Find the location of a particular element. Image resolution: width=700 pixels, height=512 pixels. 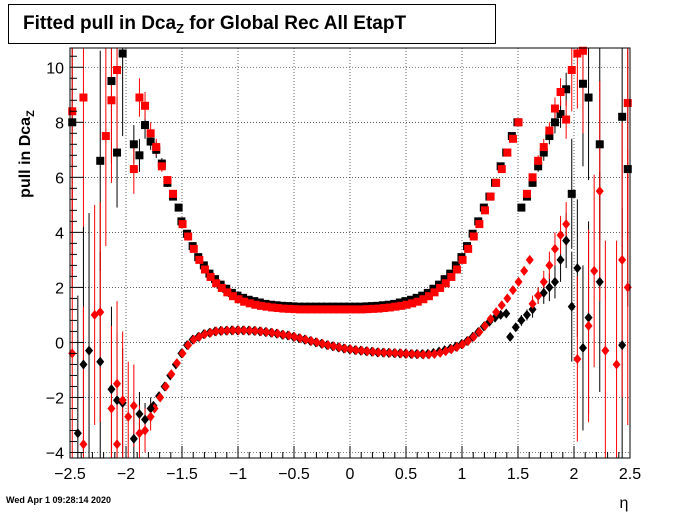

x-tick-label: −2 is located at coordinates (126, 474).